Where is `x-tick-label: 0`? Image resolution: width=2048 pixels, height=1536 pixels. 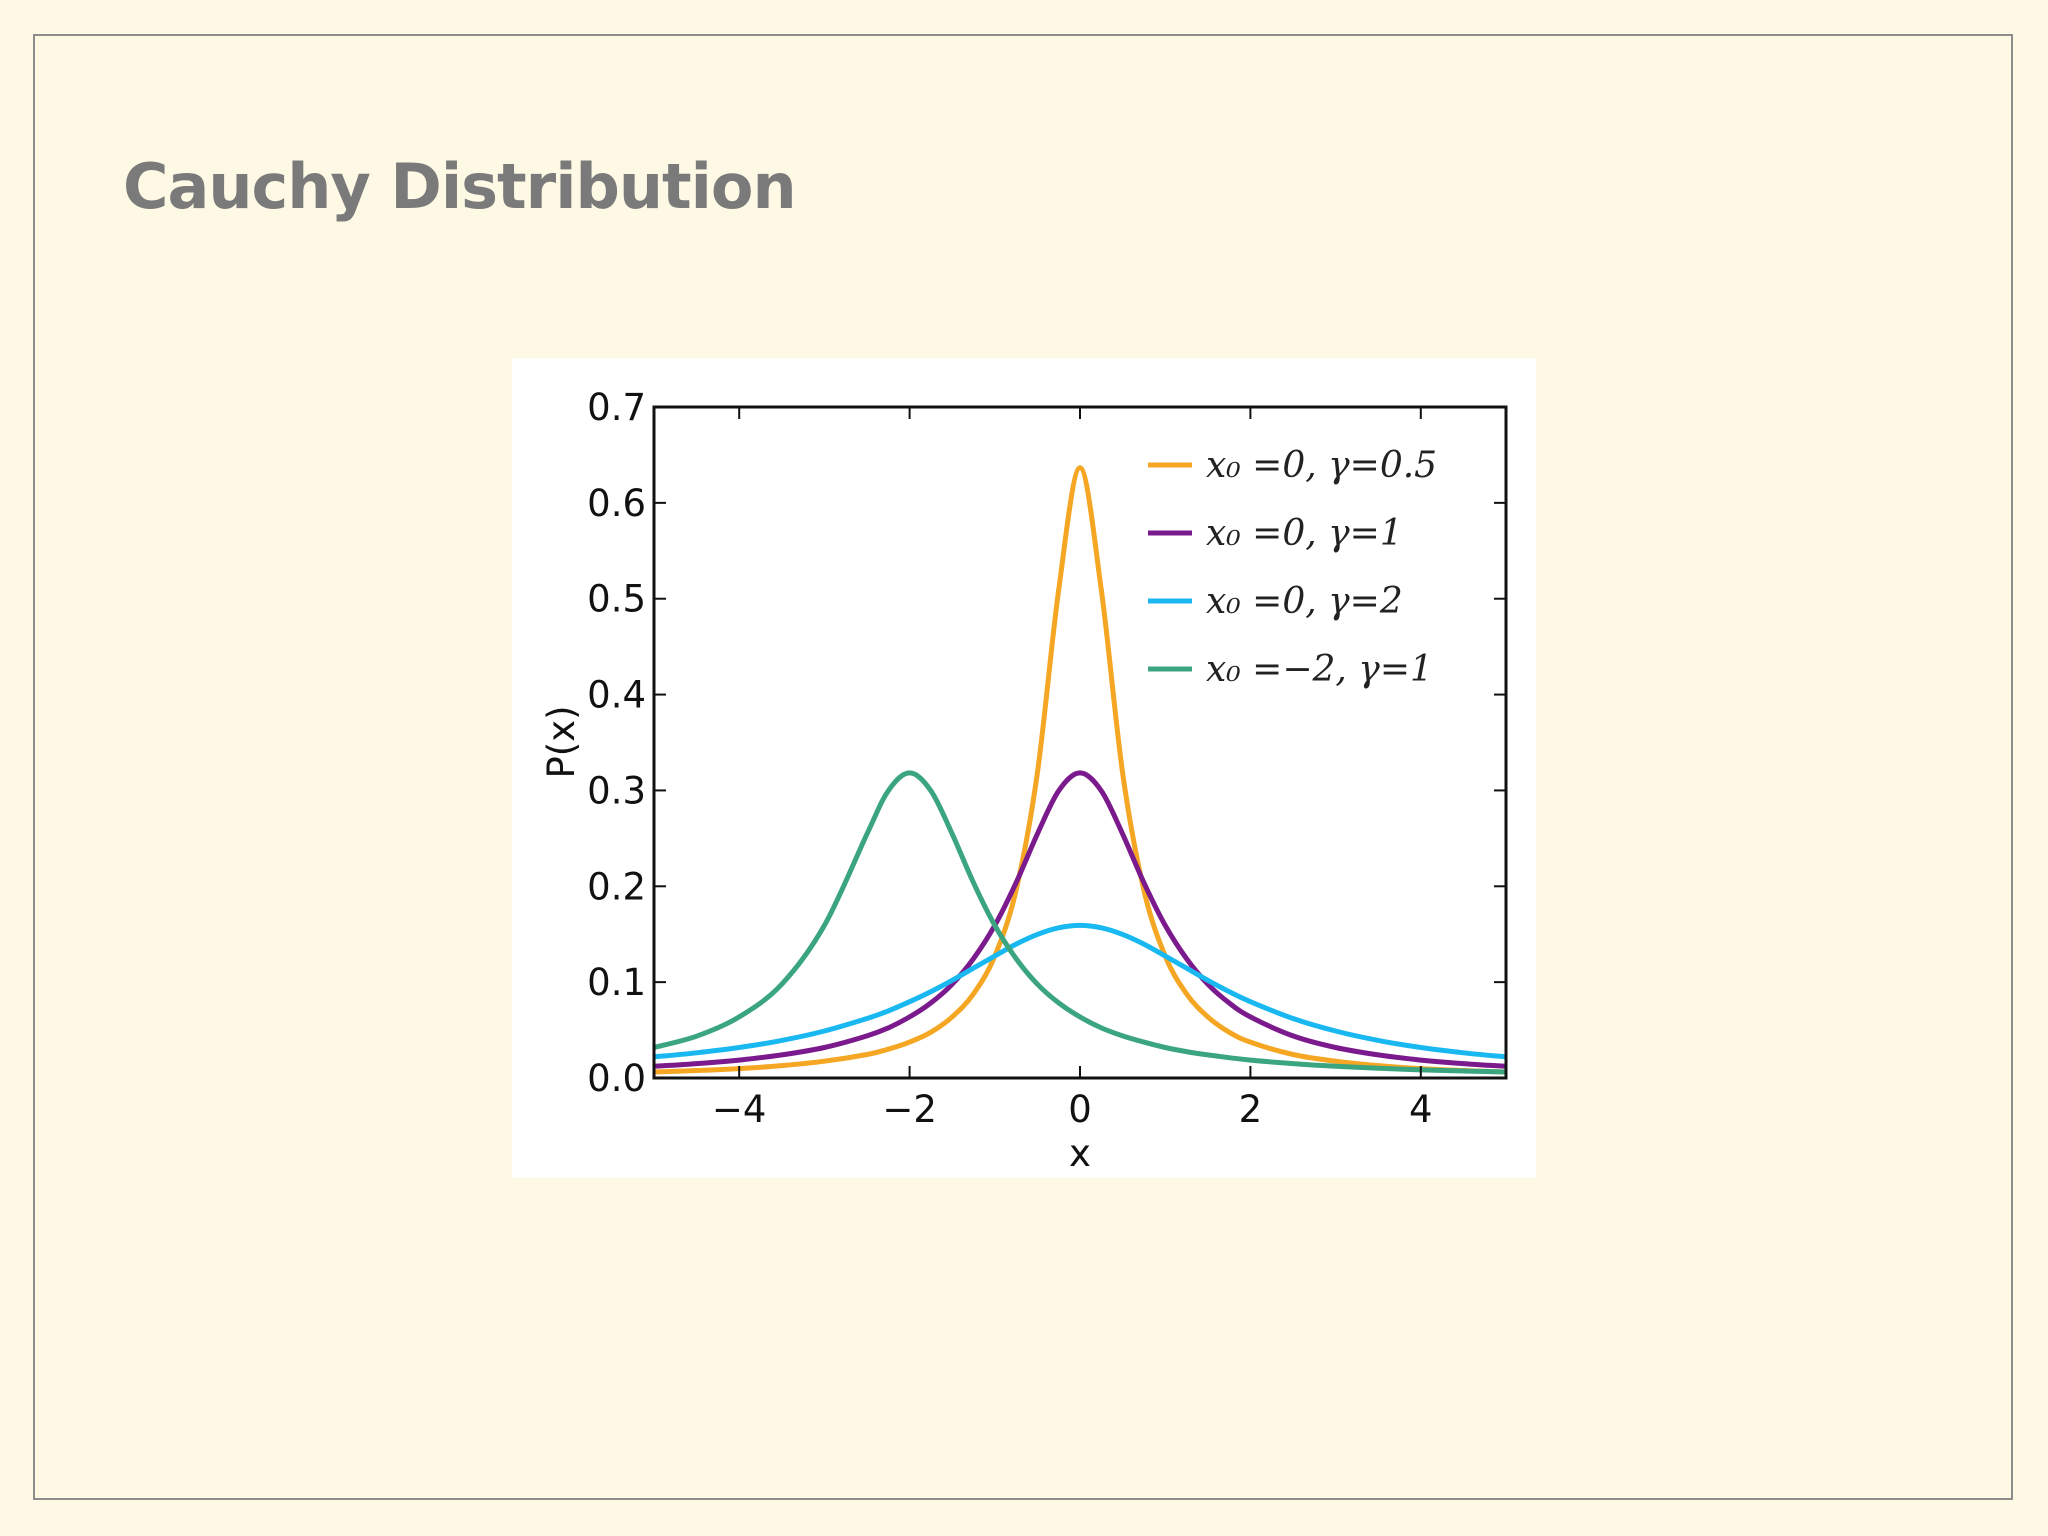
x-tick-label: 0 is located at coordinates (1080, 1109).